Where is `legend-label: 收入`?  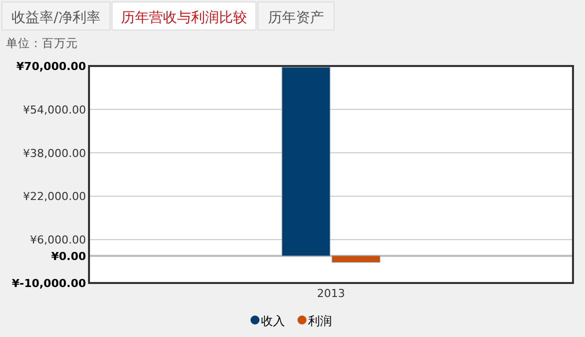
legend-label: 收入 is located at coordinates (273, 321).